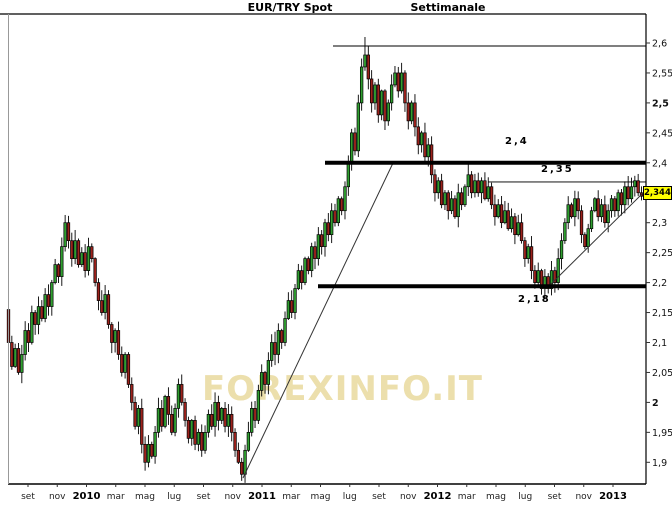 The height and width of the screenshot is (508, 672). What do you see at coordinates (613, 496) in the screenshot?
I see `x-tick-label: 2013` at bounding box center [613, 496].